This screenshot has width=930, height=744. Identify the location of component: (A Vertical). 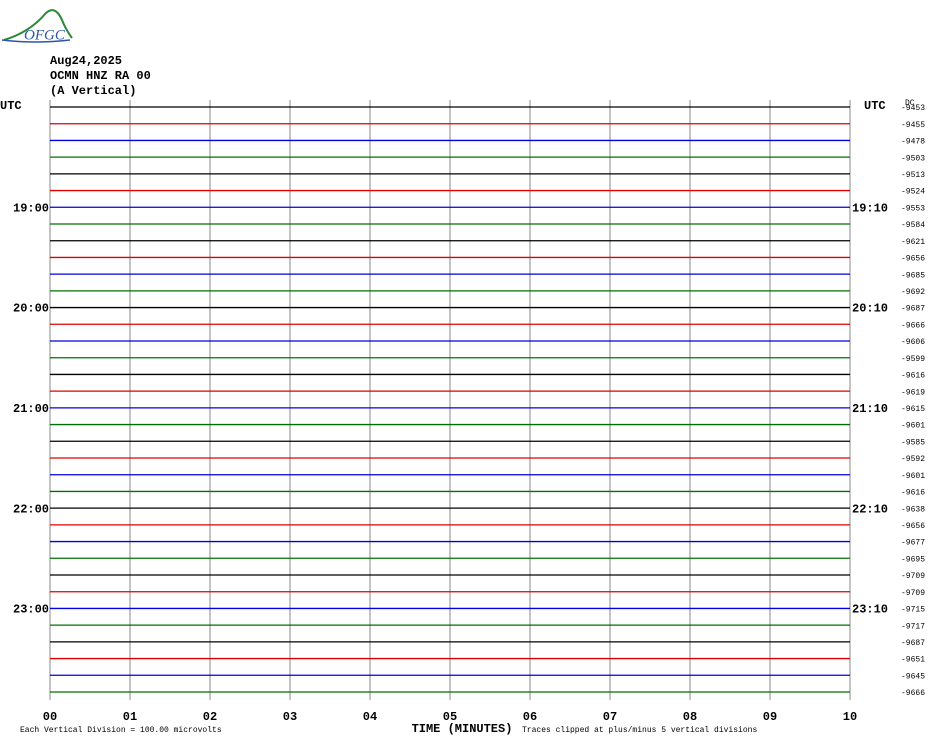
(93, 91).